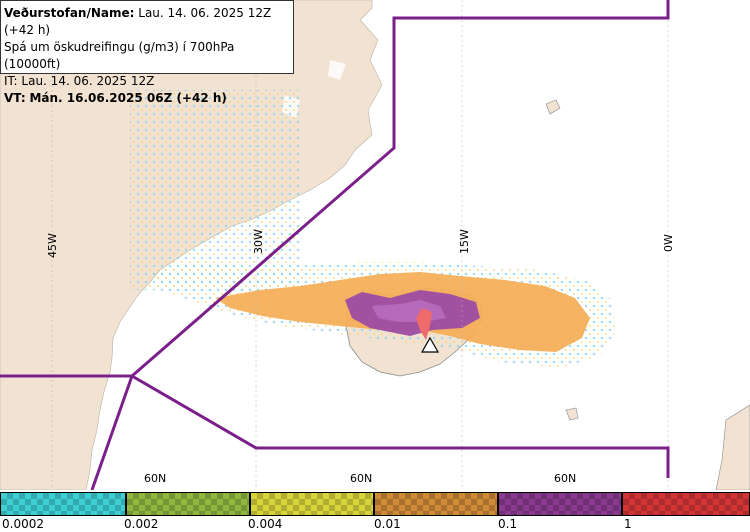 The image size is (750, 532). What do you see at coordinates (668, 243) in the screenshot?
I see `longitude-label: 0W` at bounding box center [668, 243].